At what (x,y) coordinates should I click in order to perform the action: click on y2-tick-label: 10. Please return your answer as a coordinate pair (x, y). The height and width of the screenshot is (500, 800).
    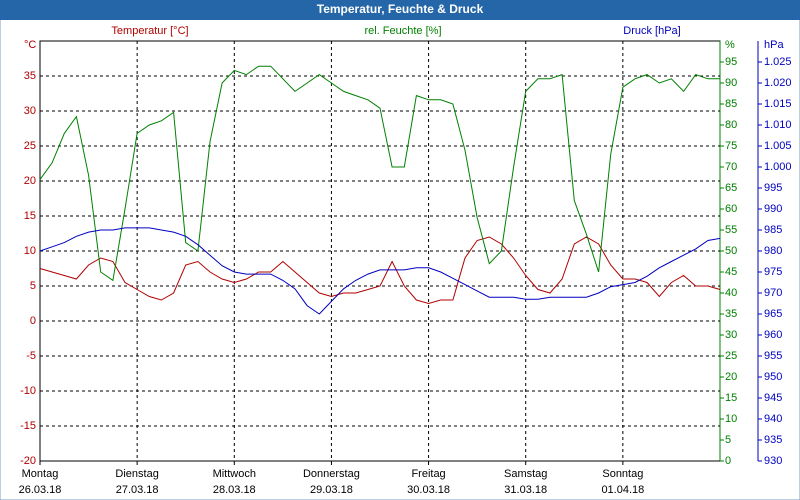
    Looking at the image, I should click on (731, 419).